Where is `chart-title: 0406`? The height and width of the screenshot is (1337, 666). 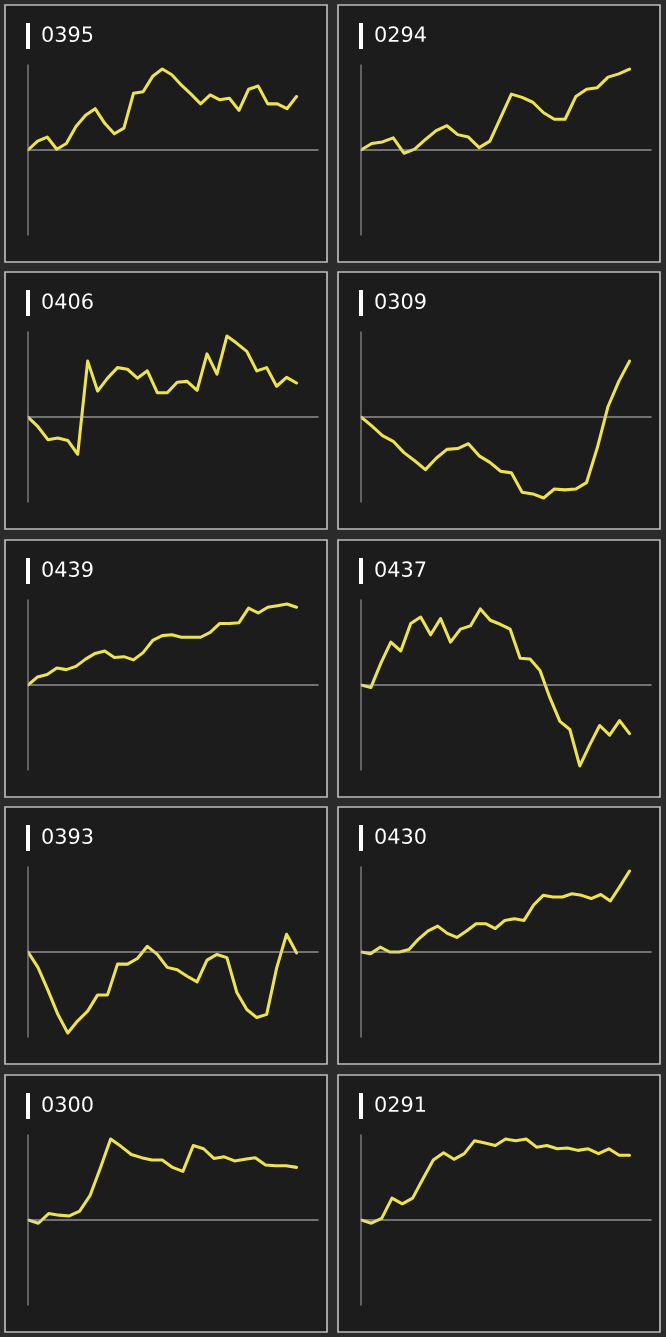
chart-title: 0406 is located at coordinates (67, 301).